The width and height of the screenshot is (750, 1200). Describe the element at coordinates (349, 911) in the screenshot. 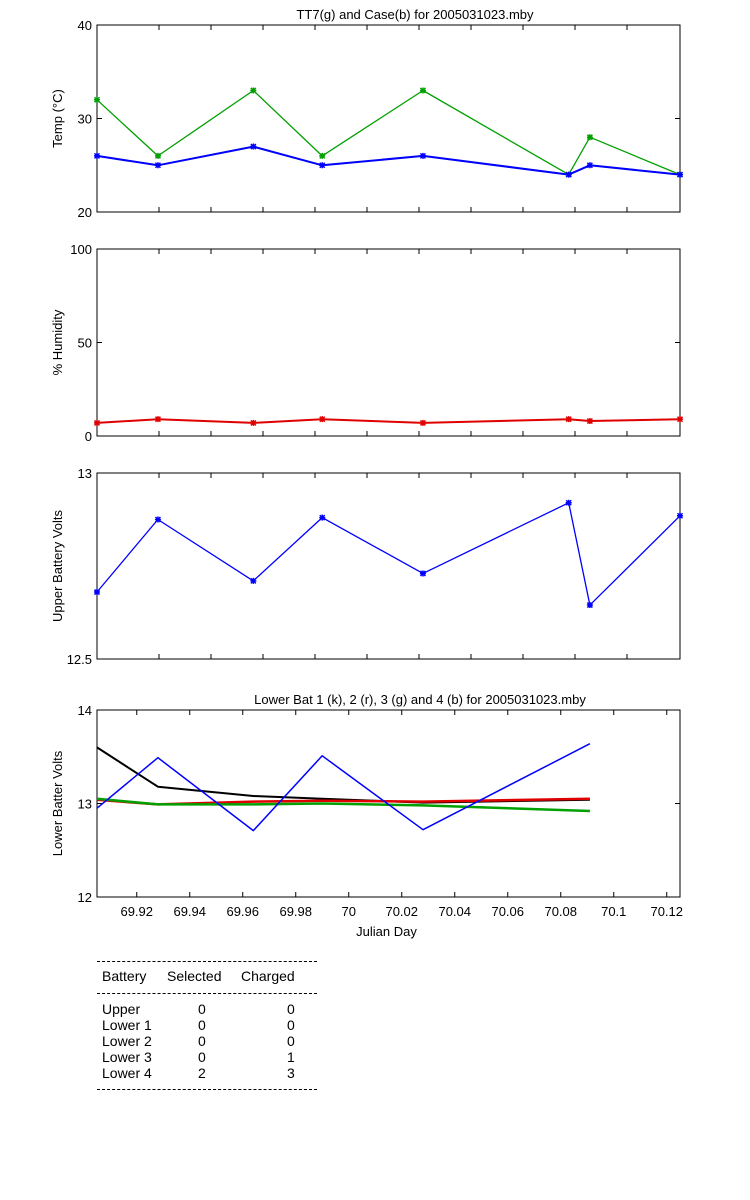

I see `x-tick-label: 70` at that location.